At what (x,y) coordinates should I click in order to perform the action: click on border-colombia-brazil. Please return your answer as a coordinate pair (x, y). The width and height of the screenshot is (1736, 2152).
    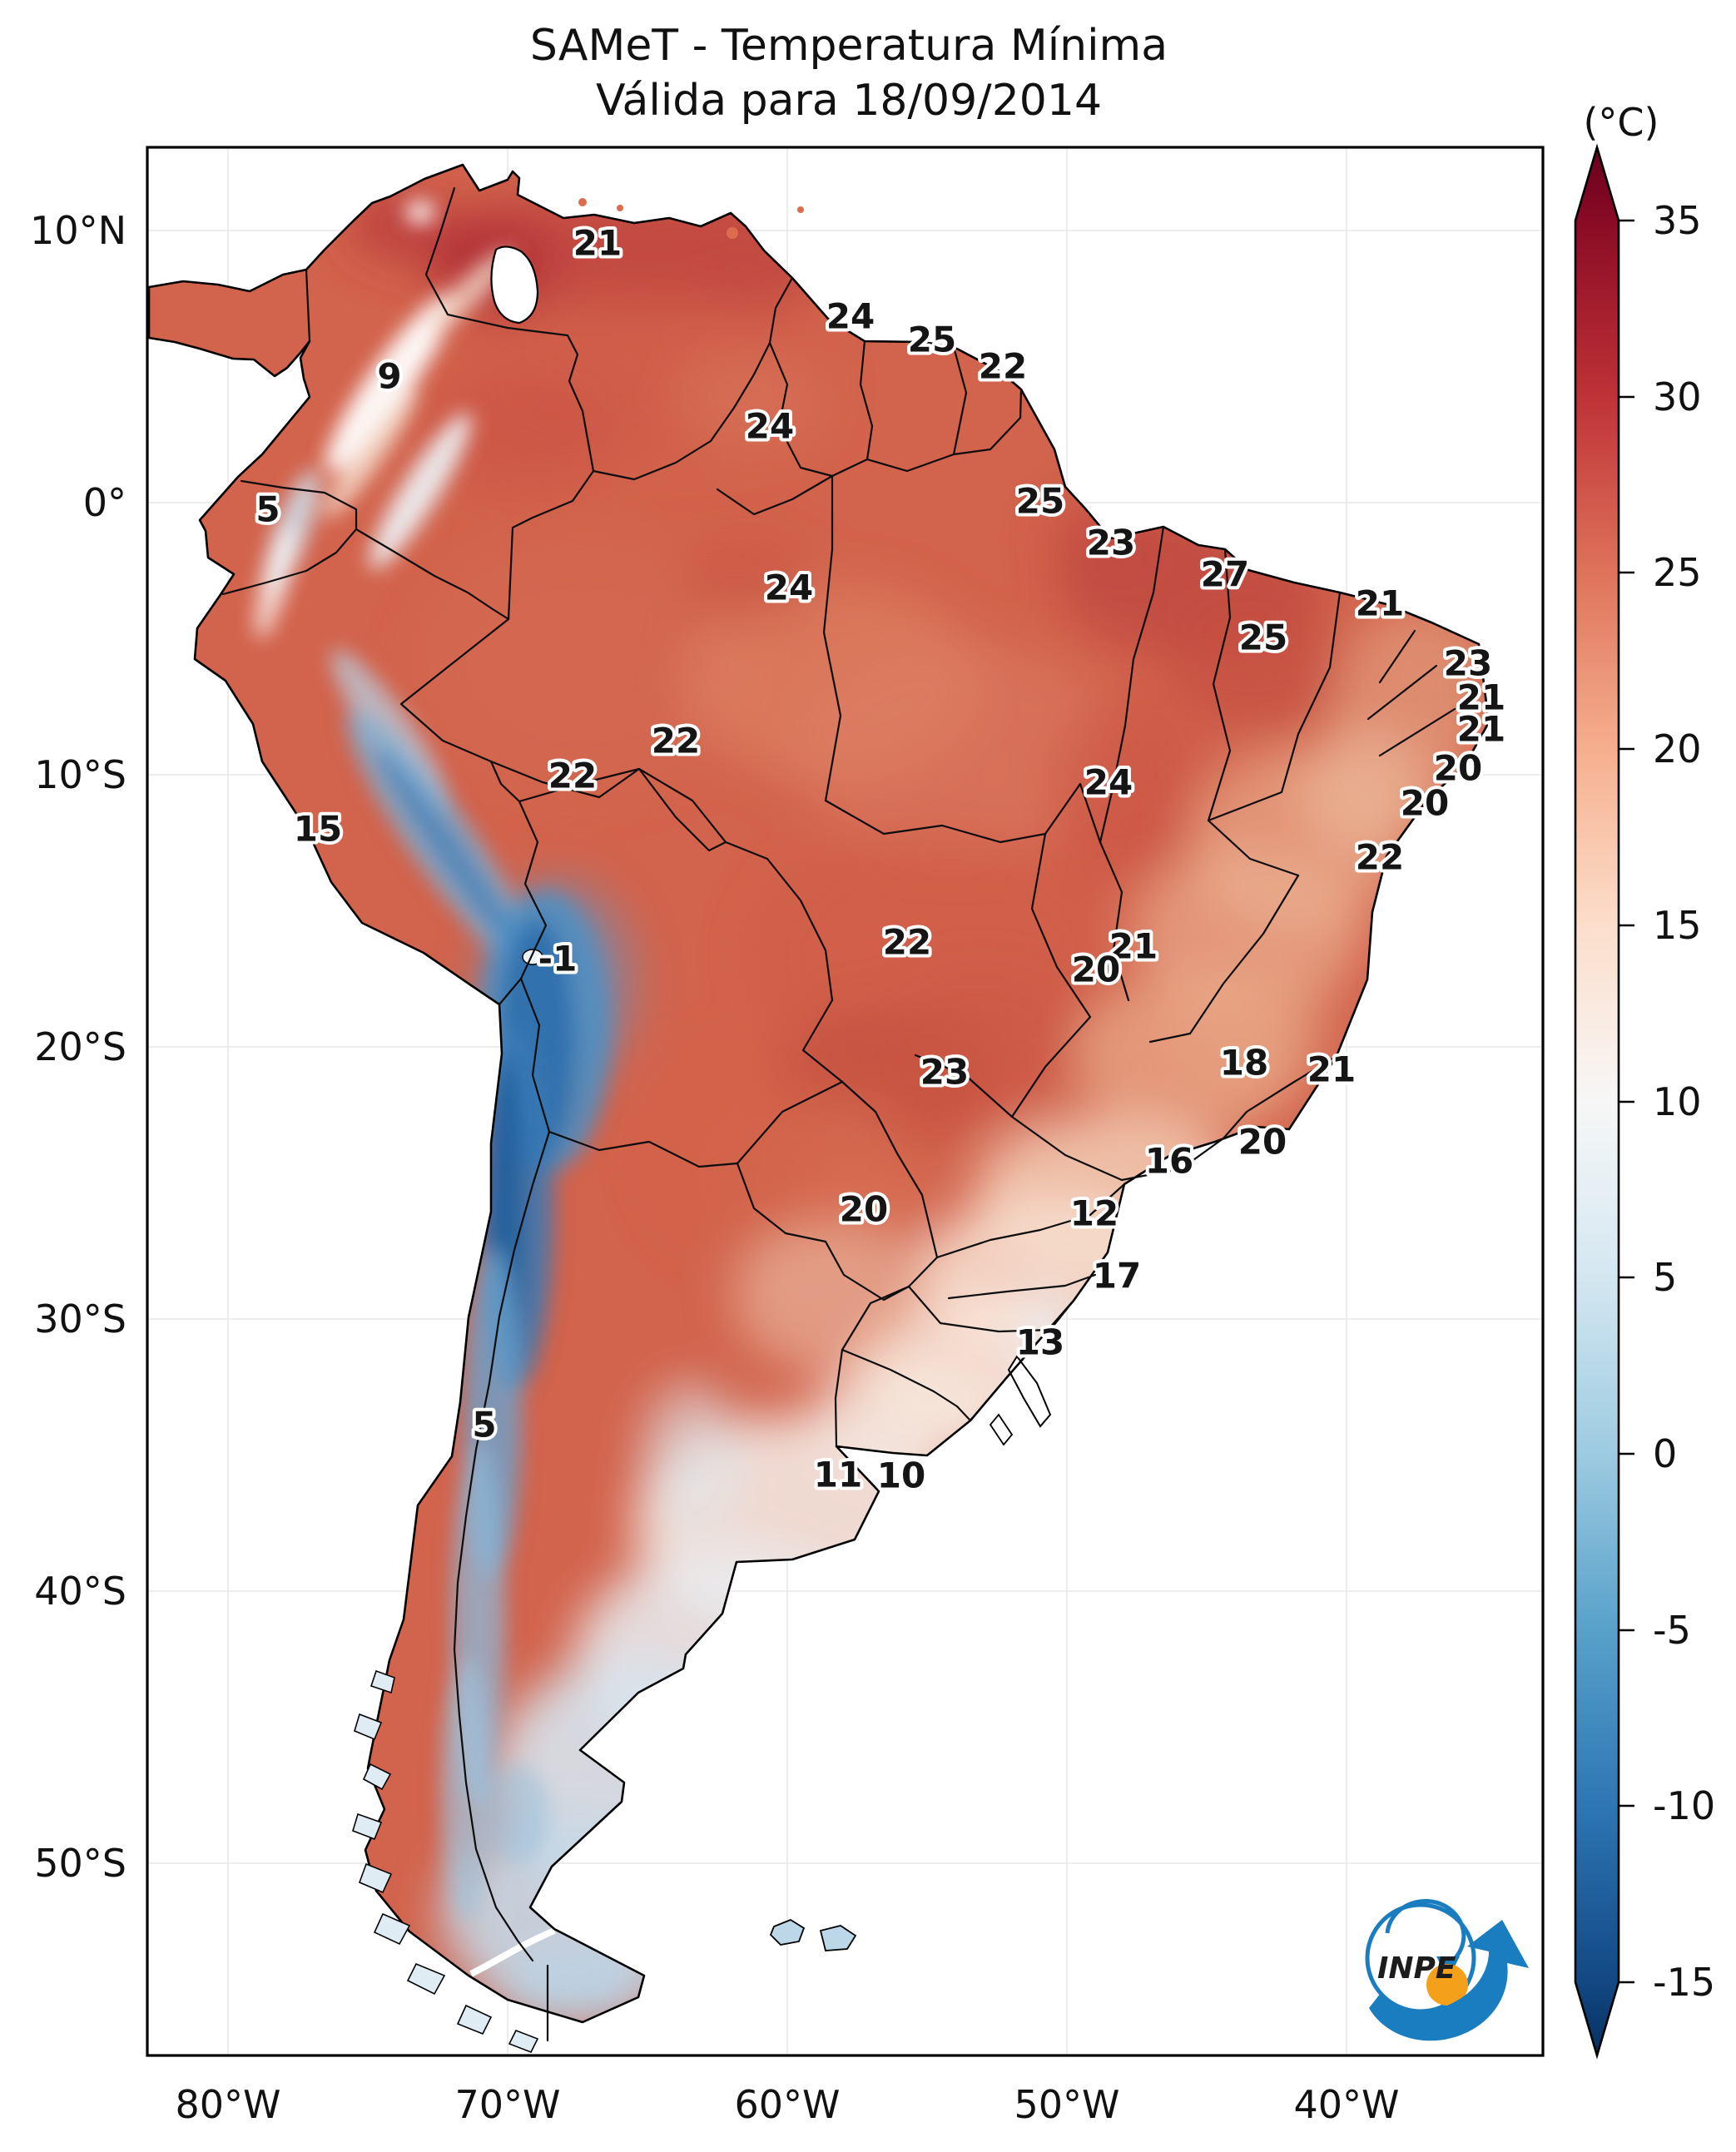
    Looking at the image, I should click on (551, 545).